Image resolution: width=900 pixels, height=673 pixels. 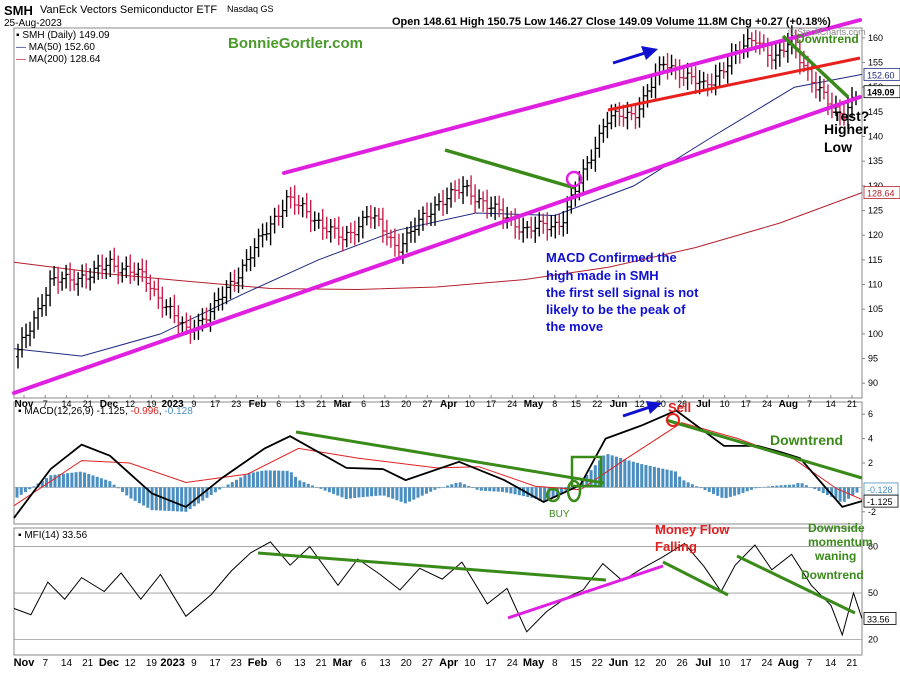 What do you see at coordinates (875, 161) in the screenshot?
I see `price-ytick-label: 135` at bounding box center [875, 161].